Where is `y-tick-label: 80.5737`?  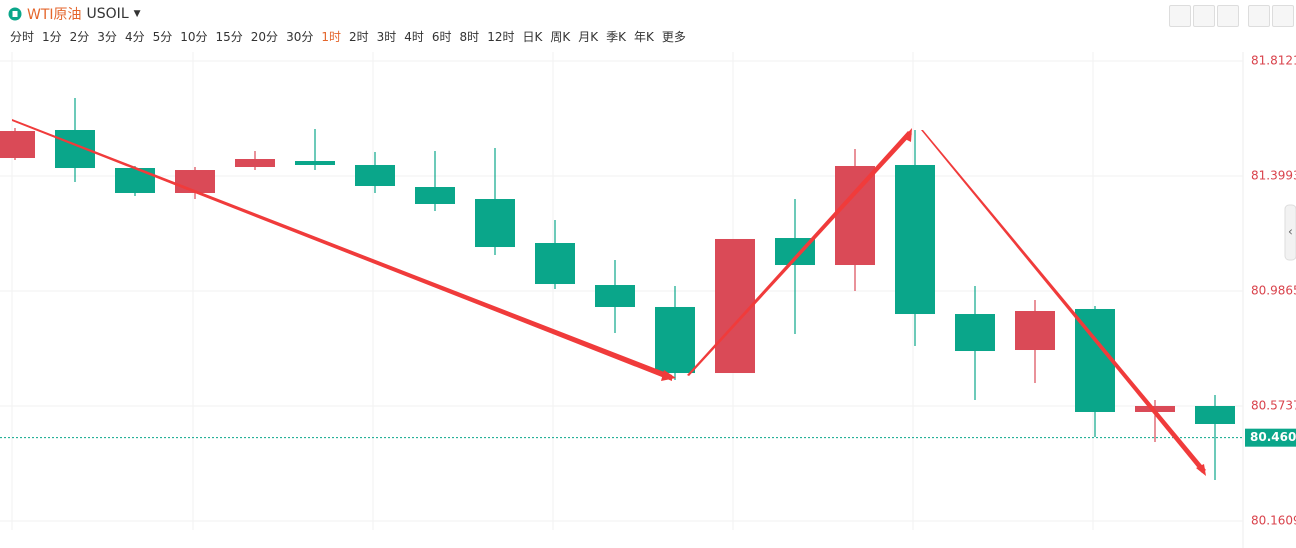 y-tick-label: 80.5737 is located at coordinates (1273, 406).